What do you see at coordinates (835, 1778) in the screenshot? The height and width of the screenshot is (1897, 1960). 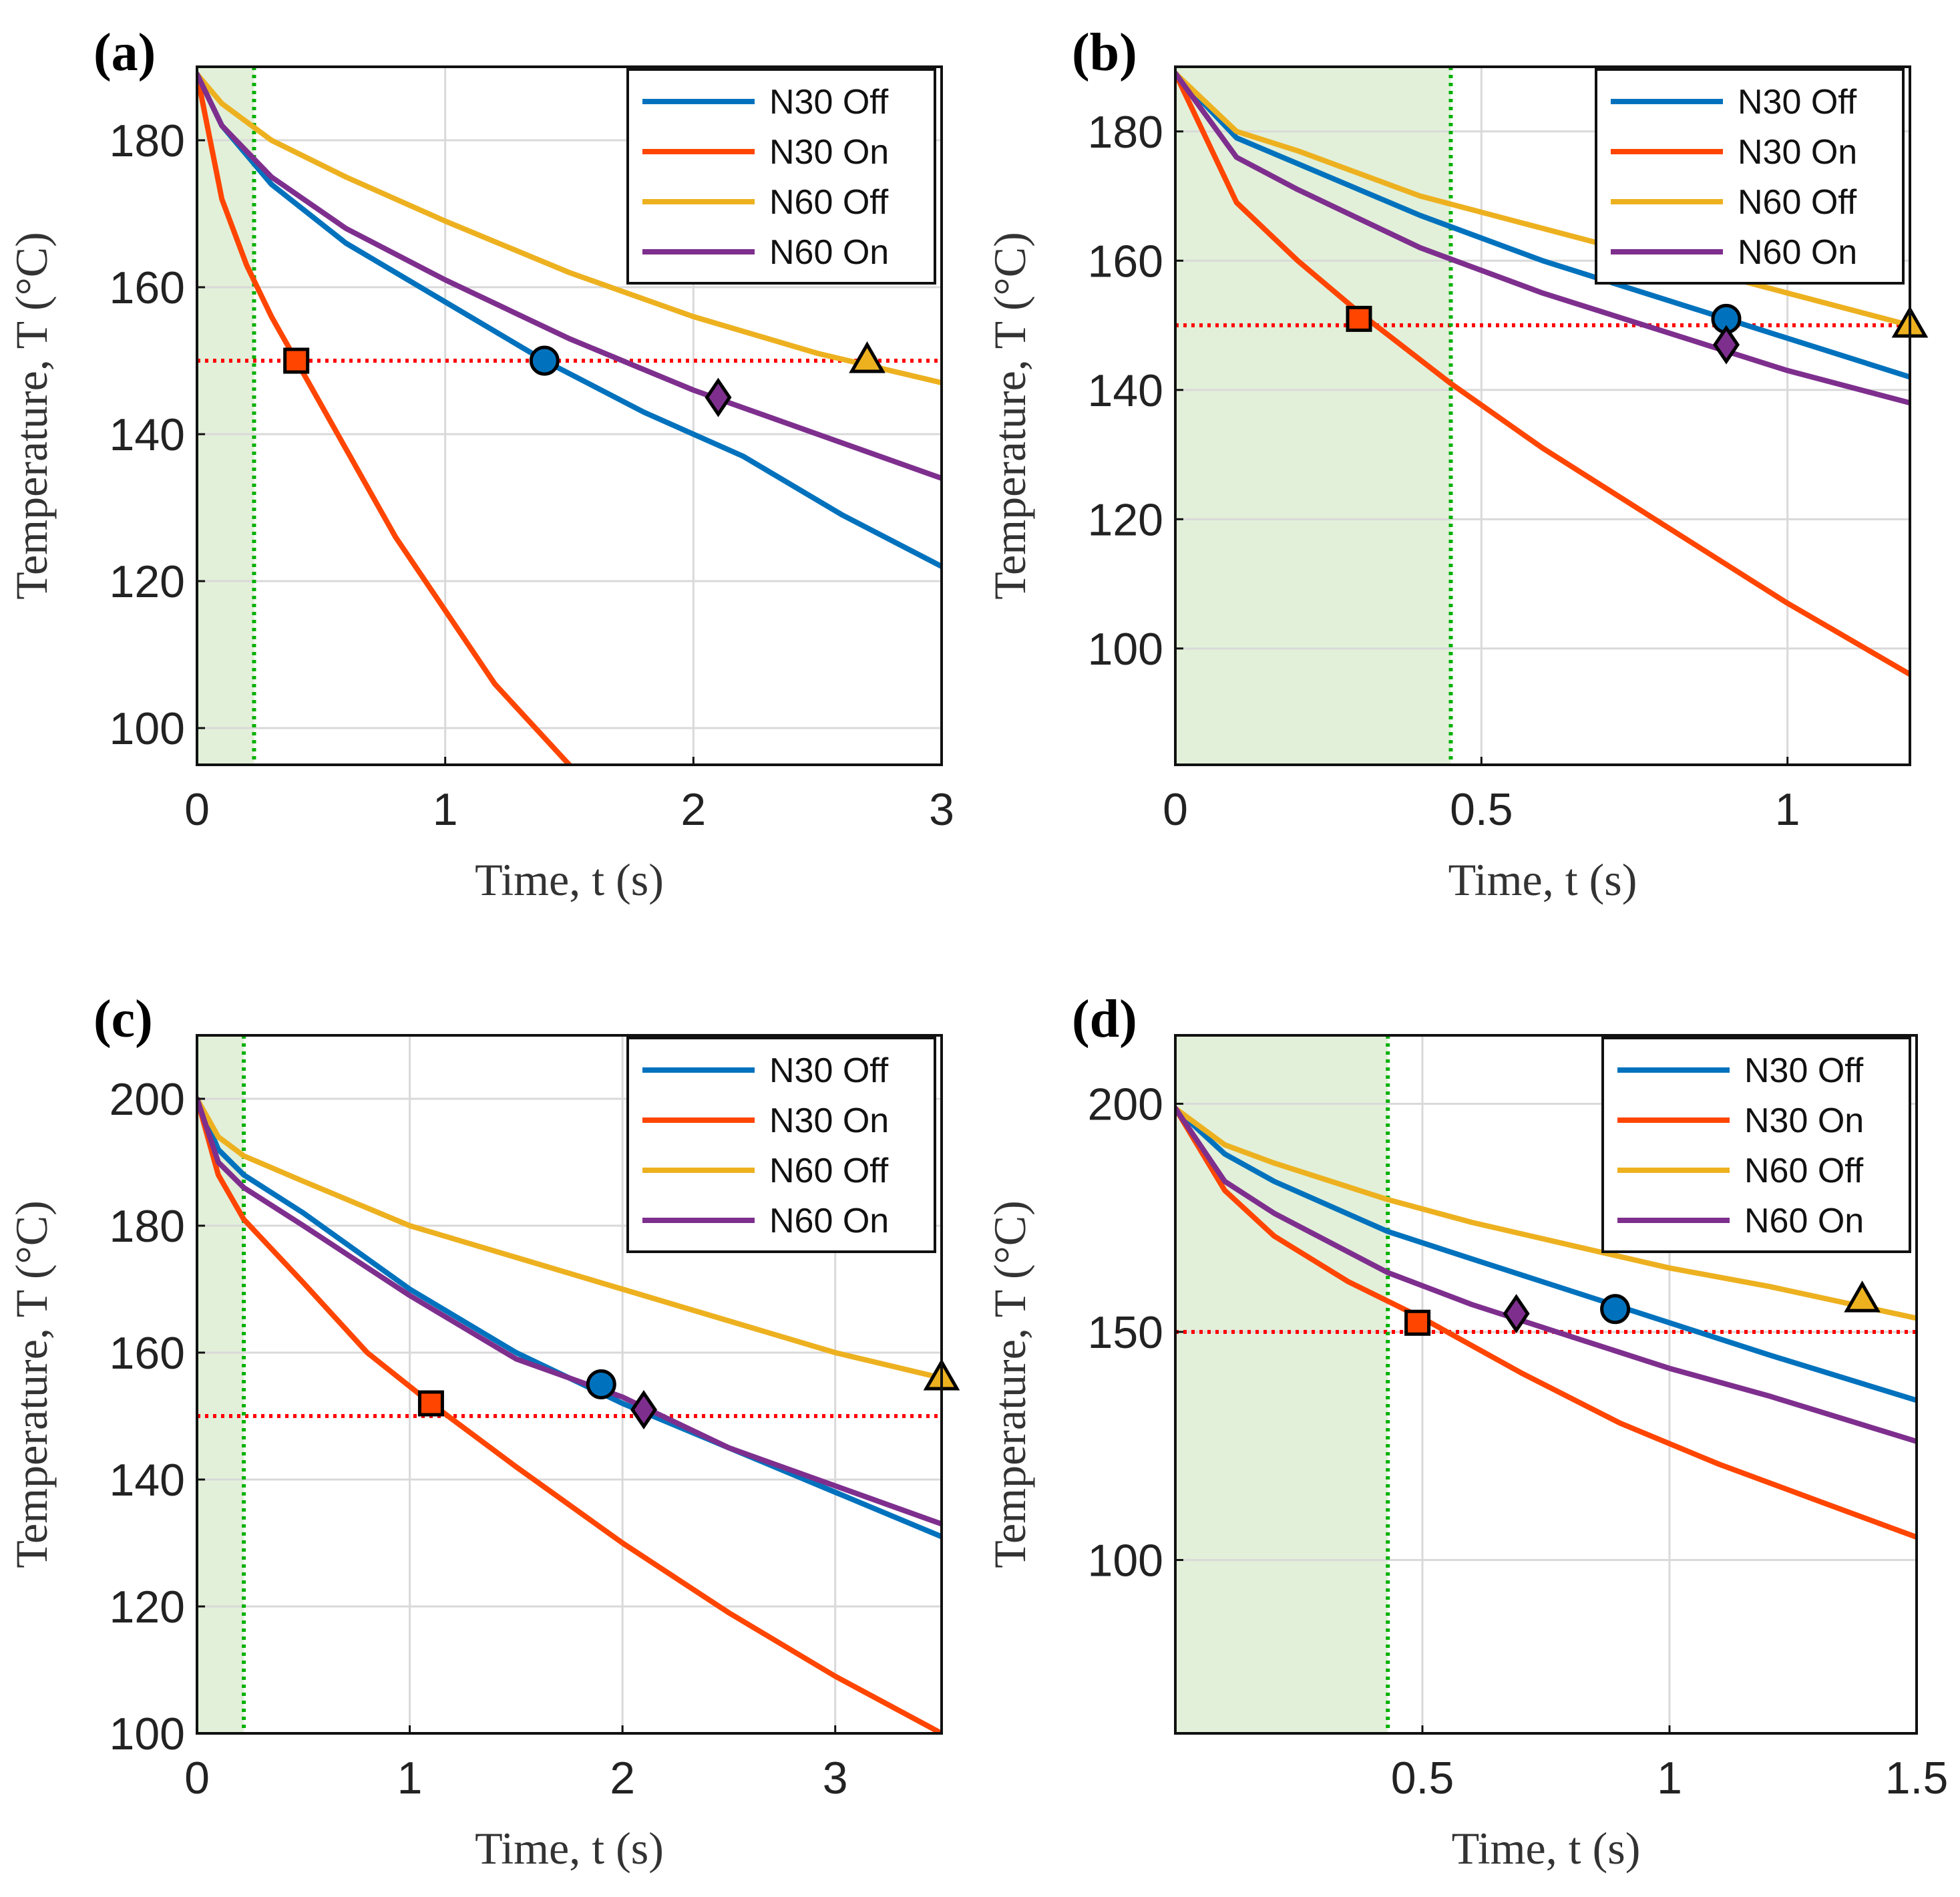 I see `x-tick-label: 3` at bounding box center [835, 1778].